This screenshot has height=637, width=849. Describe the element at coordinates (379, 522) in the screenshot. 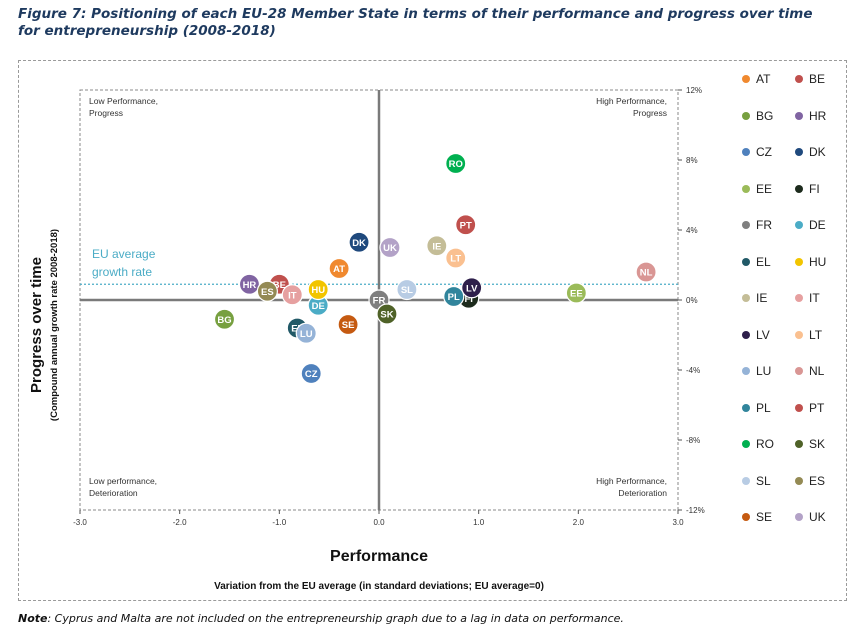

I see `x-tick-label: 0.0` at that location.